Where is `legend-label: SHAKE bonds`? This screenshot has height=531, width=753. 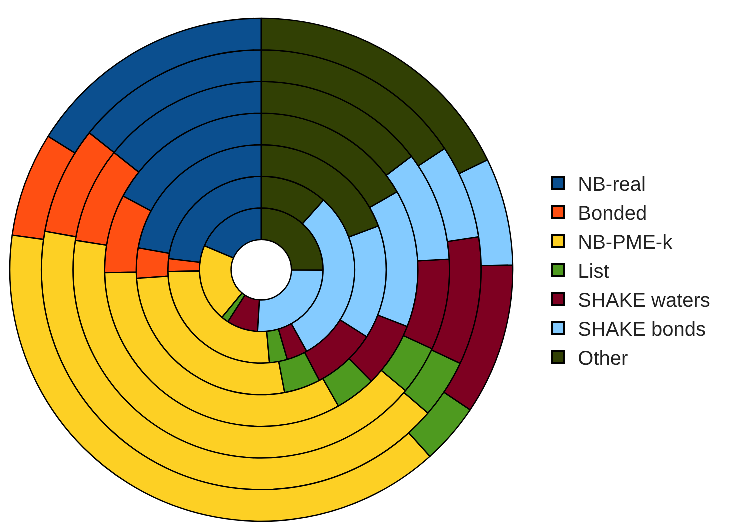 legend-label: SHAKE bonds is located at coordinates (642, 329).